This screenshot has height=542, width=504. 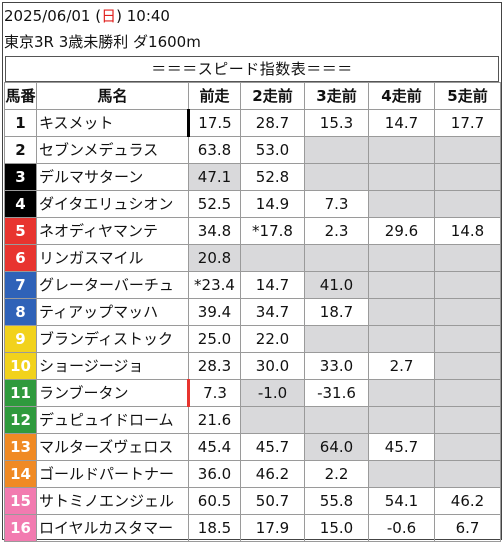 I want to click on speed-index-cell: -31.6, so click(x=336, y=393).